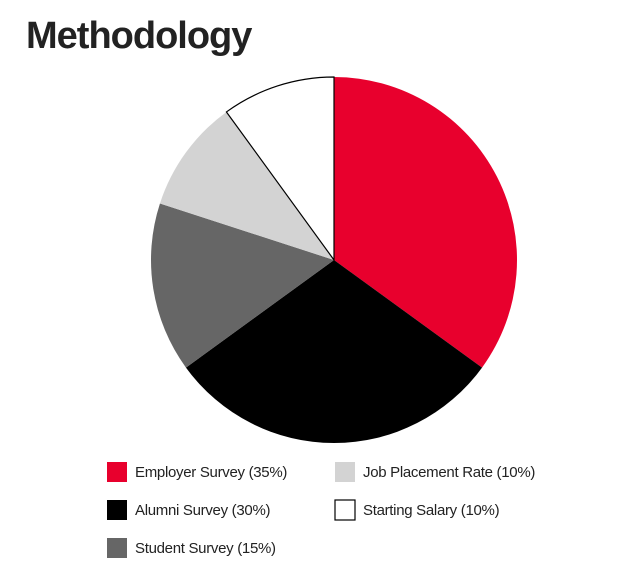 Image resolution: width=640 pixels, height=575 pixels. Describe the element at coordinates (211, 472) in the screenshot. I see `legend-label: Employer Survey (35%)` at that location.